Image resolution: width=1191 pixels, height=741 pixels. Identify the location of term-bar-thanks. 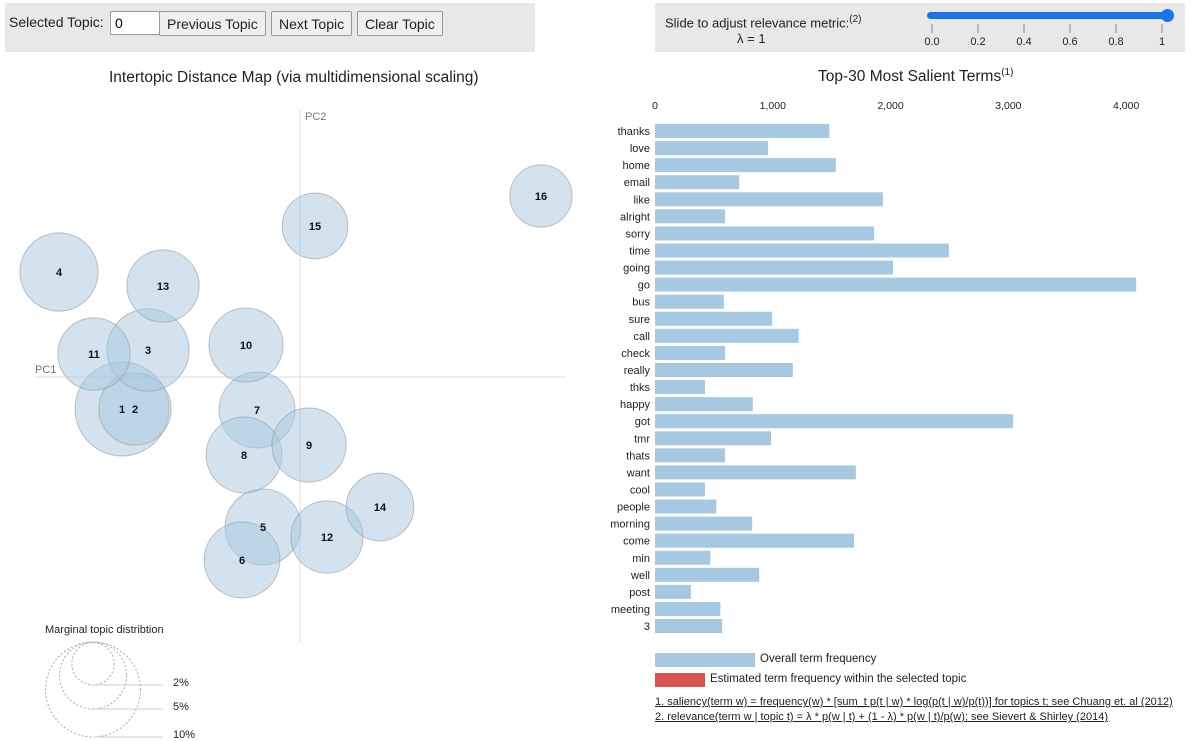
(742, 131).